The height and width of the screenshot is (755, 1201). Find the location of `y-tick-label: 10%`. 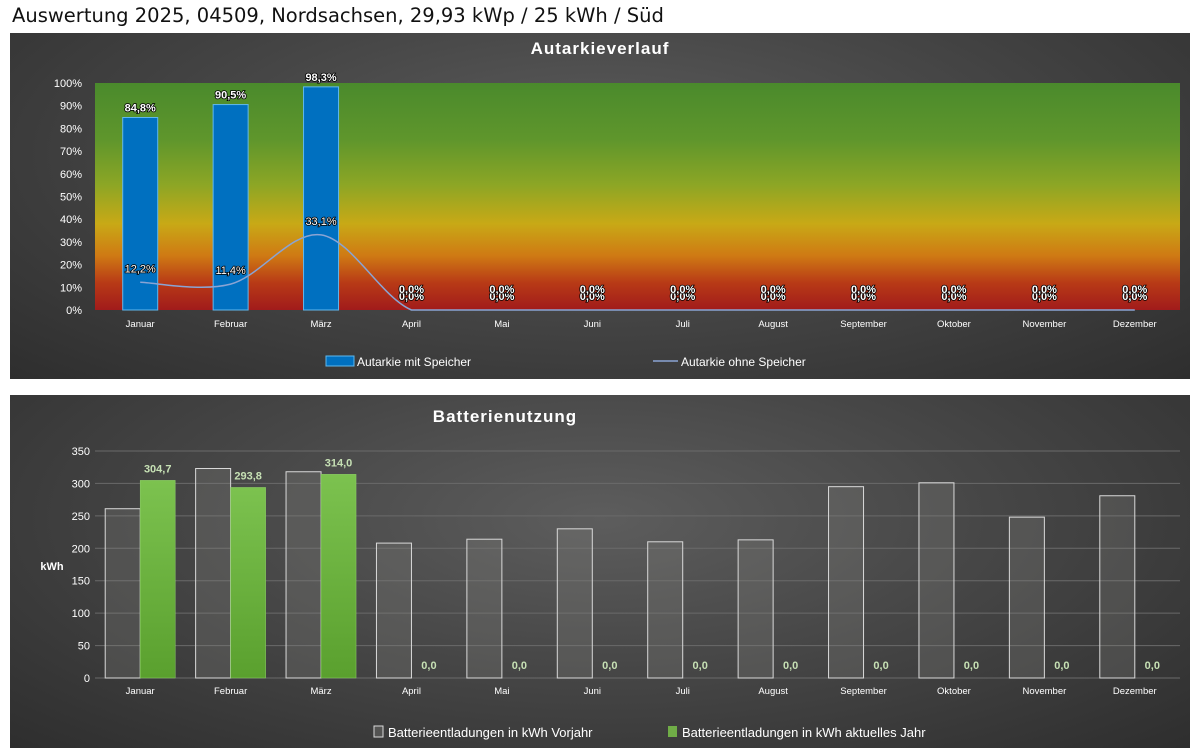

y-tick-label: 10% is located at coordinates (71, 288).